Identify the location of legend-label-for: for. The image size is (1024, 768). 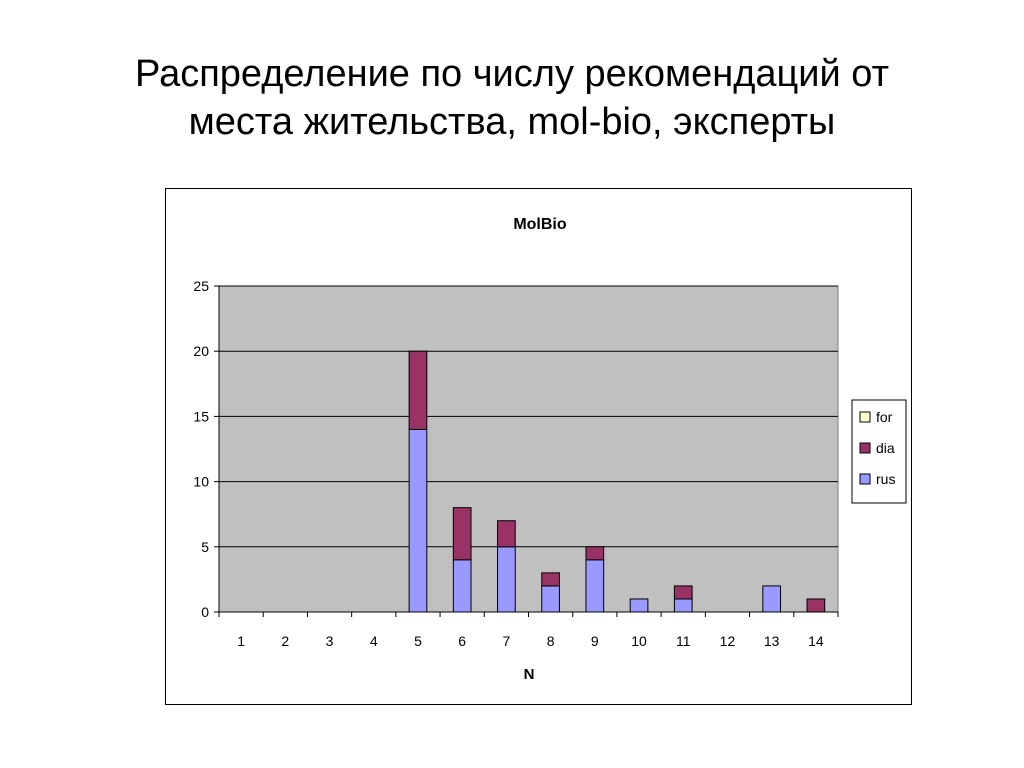
(884, 417).